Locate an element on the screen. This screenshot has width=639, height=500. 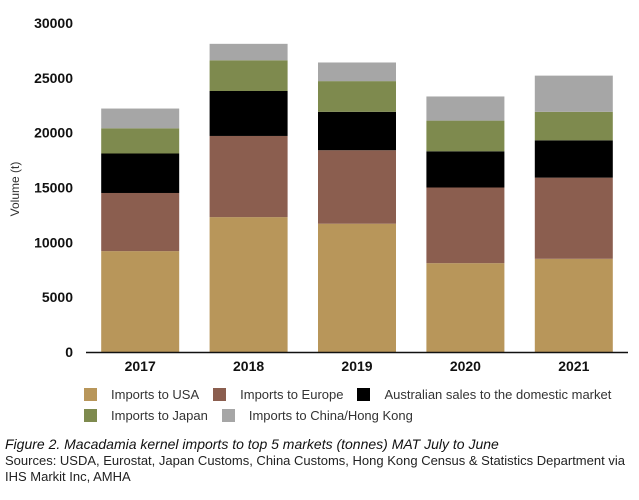
x-tick-label-2021: 2021 is located at coordinates (573, 366).